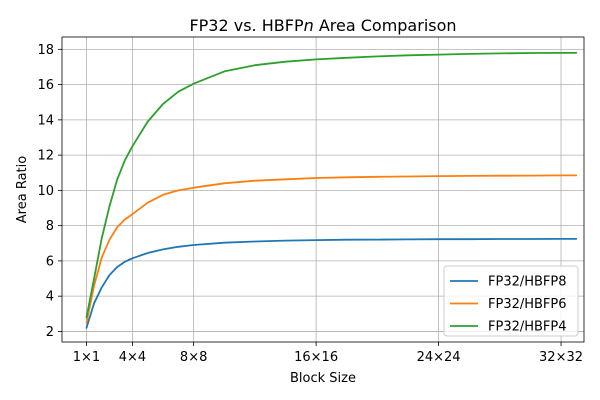  What do you see at coordinates (527, 327) in the screenshot?
I see `legend-label: FP32/HBFP4` at bounding box center [527, 327].